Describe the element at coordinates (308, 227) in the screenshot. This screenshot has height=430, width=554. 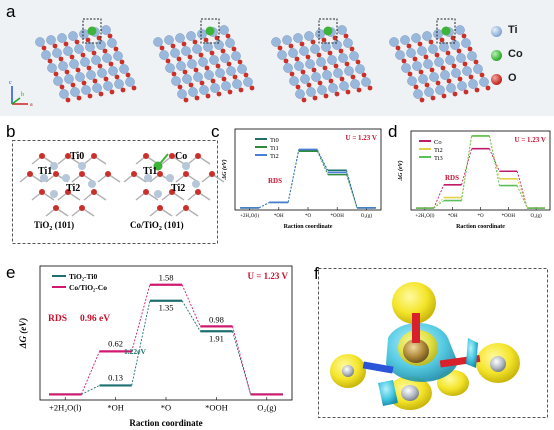
I see `x-axis-label: Raction coordinate` at that location.